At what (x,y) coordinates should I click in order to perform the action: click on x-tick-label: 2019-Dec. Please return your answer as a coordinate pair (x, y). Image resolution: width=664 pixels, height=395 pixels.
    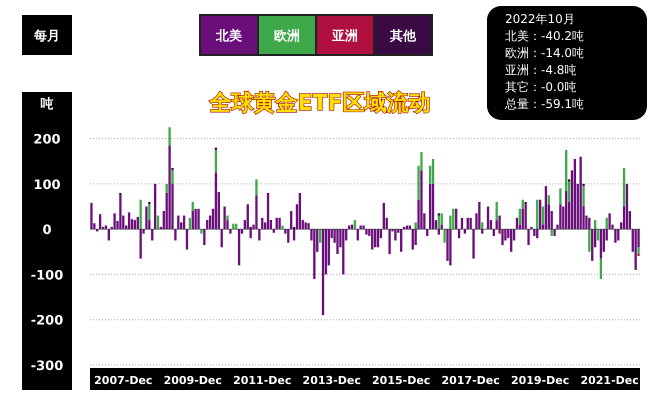
    Looking at the image, I should click on (540, 380).